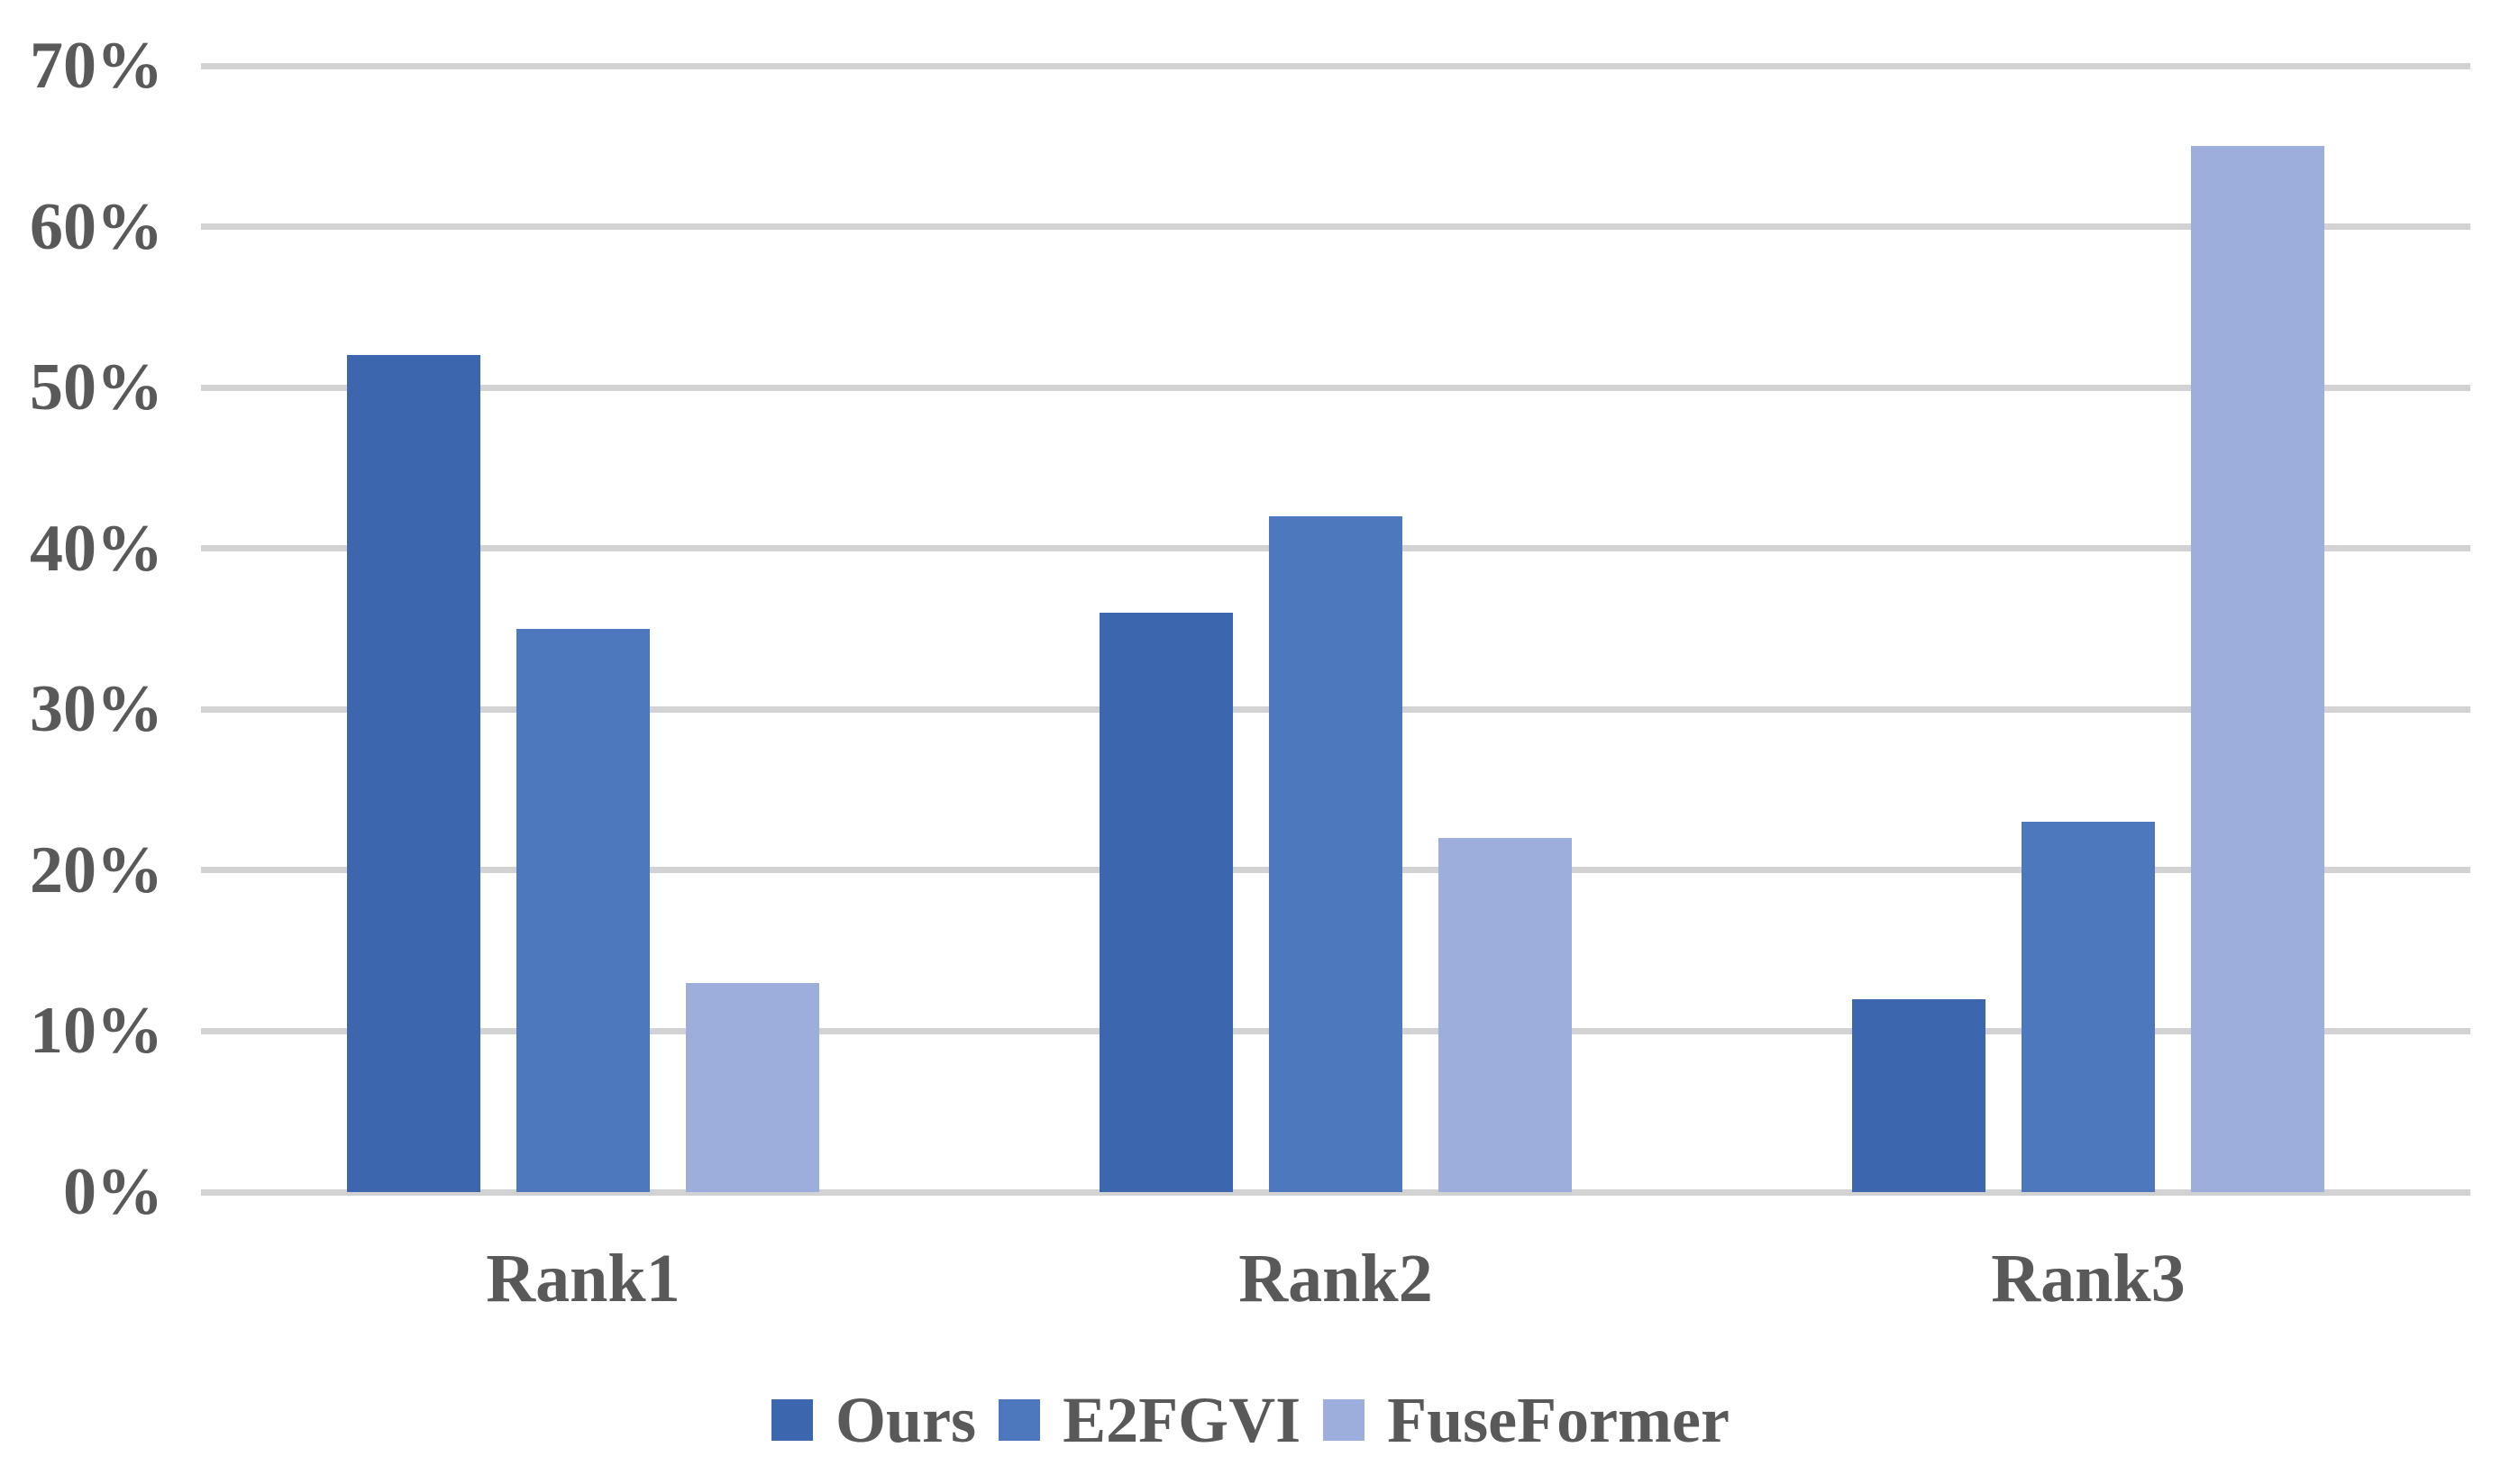  I want to click on bar-ours-rank1, so click(413, 773).